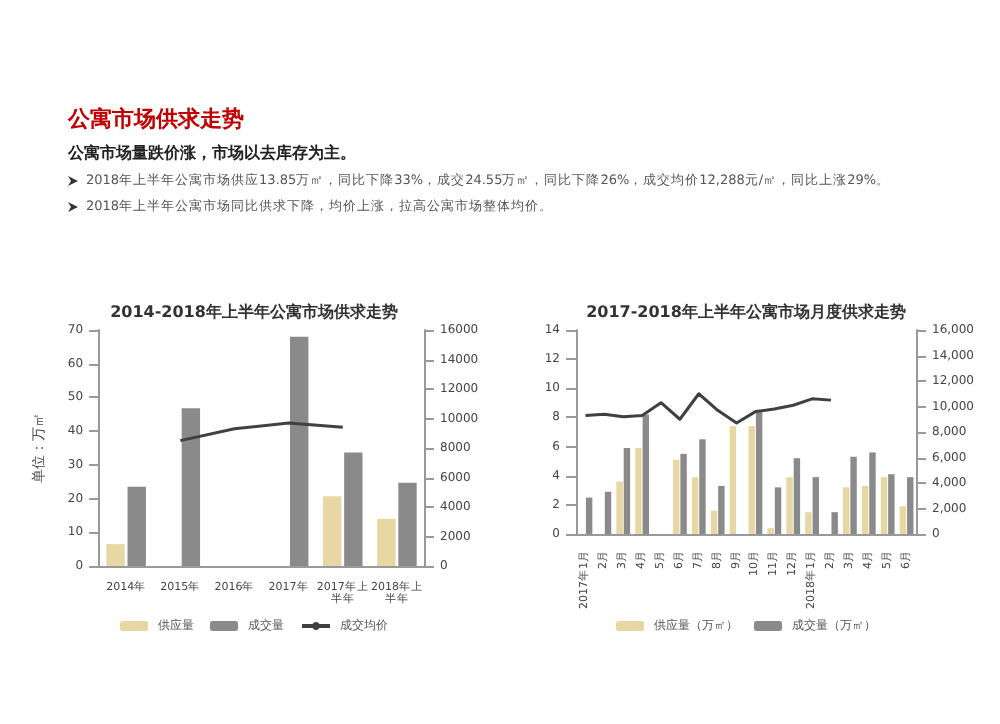  I want to click on chart-title: 2017-2018年上半年公寓市场月度供求走势, so click(746, 311).